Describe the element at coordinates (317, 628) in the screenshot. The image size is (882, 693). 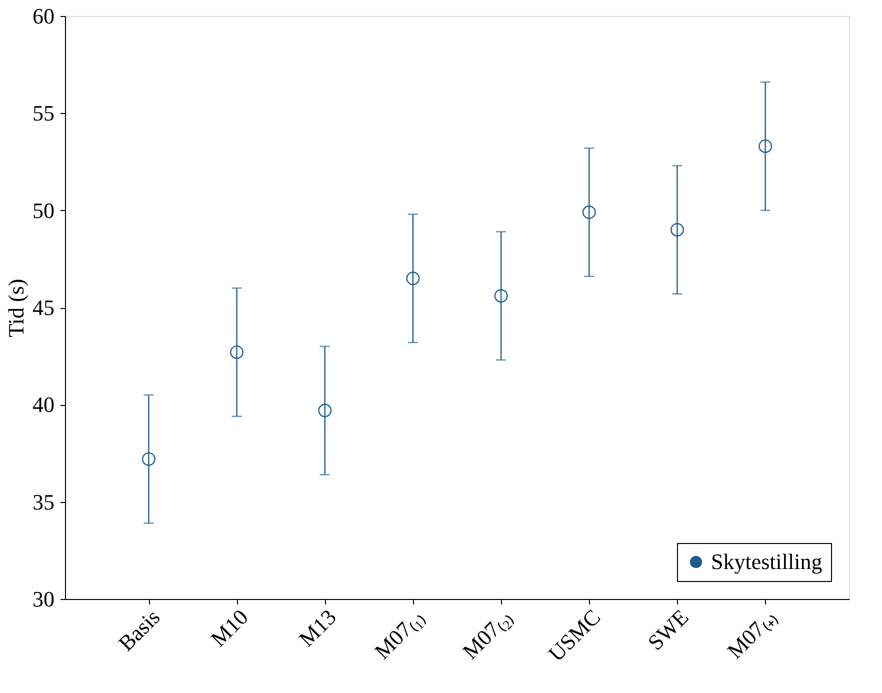
I see `x-tick-label: M13` at that location.